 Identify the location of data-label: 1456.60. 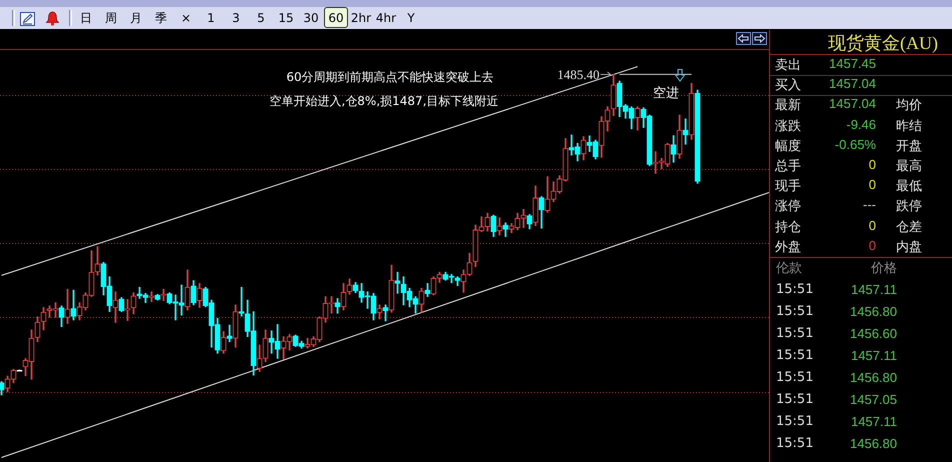
(873, 334).